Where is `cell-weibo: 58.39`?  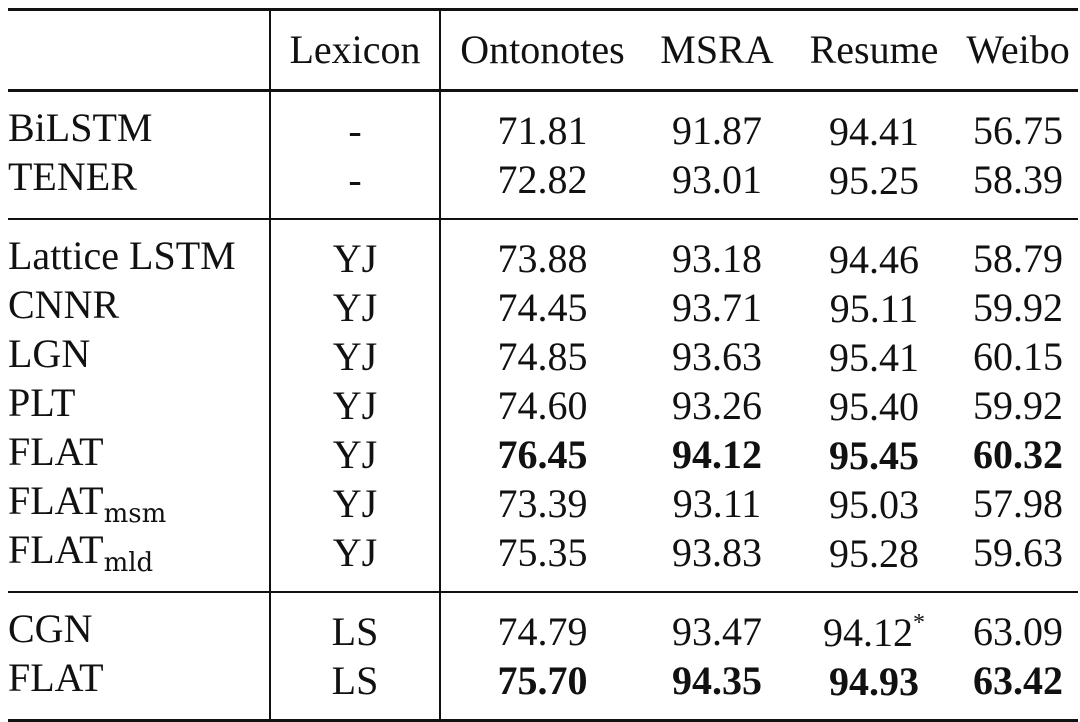
cell-weibo: 58.39 is located at coordinates (1018, 187).